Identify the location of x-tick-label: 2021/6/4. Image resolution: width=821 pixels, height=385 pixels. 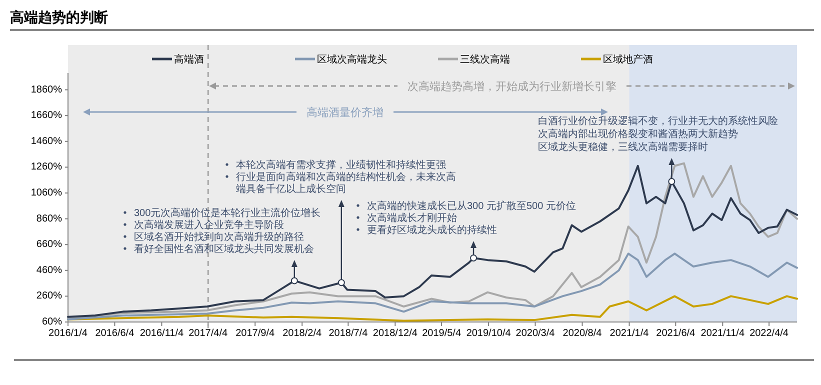
(676, 333).